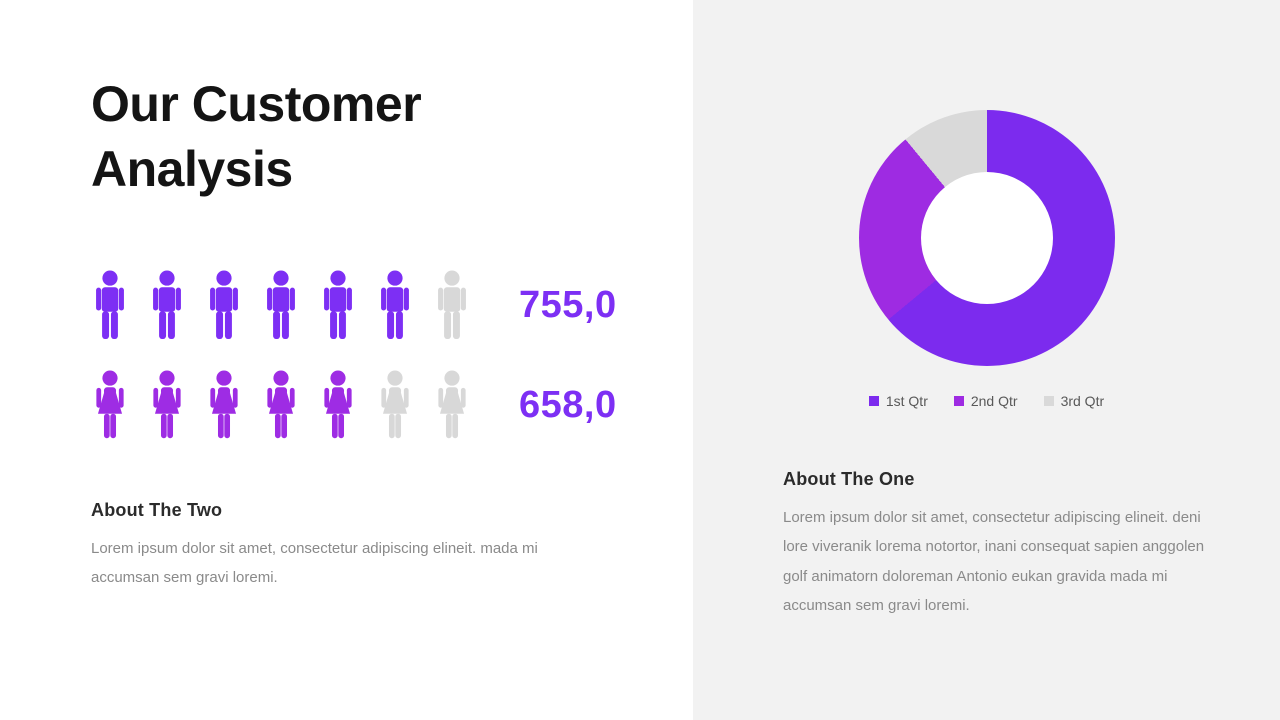 The height and width of the screenshot is (720, 1280). Describe the element at coordinates (568, 304) in the screenshot. I see `male-value: 755,0` at that location.